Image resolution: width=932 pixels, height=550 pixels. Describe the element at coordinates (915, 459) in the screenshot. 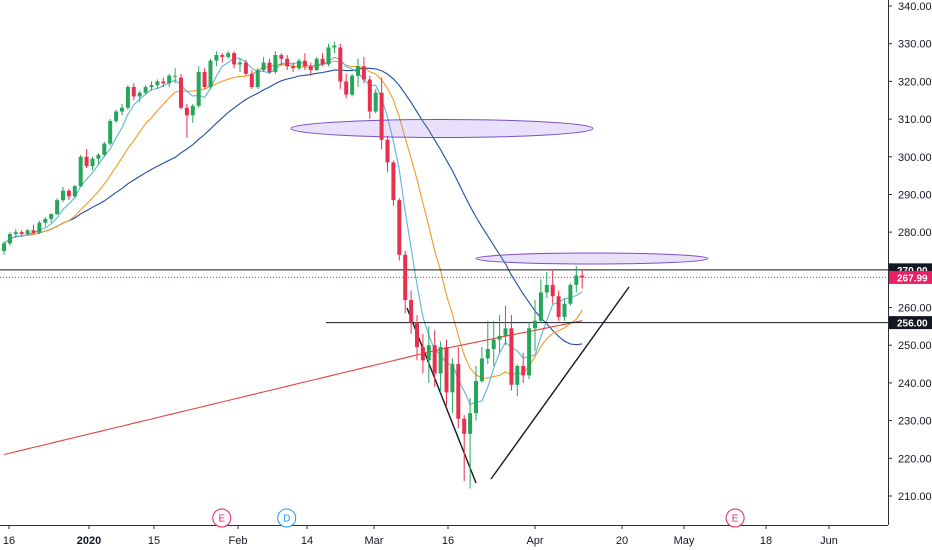

I see `y-tick-label: 220.00` at that location.